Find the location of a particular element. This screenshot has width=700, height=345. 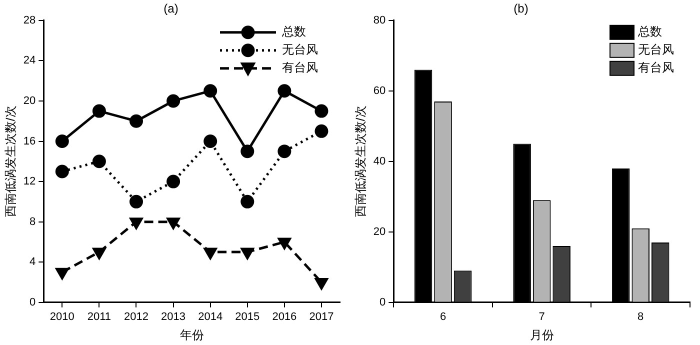

x-tick-label: 7 is located at coordinates (541, 317).